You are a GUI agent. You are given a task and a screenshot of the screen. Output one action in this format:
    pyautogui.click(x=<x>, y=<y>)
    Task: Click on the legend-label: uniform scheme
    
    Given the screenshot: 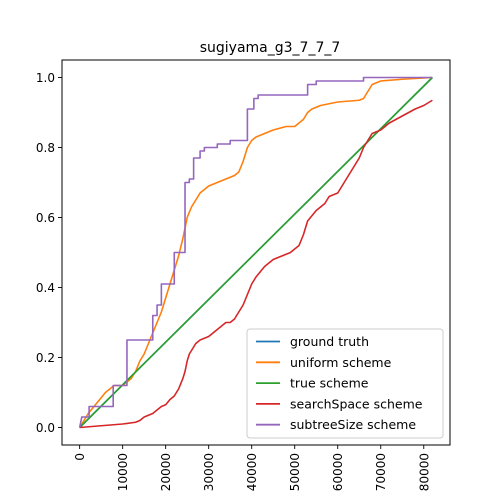 What is the action you would take?
    pyautogui.click(x=341, y=362)
    